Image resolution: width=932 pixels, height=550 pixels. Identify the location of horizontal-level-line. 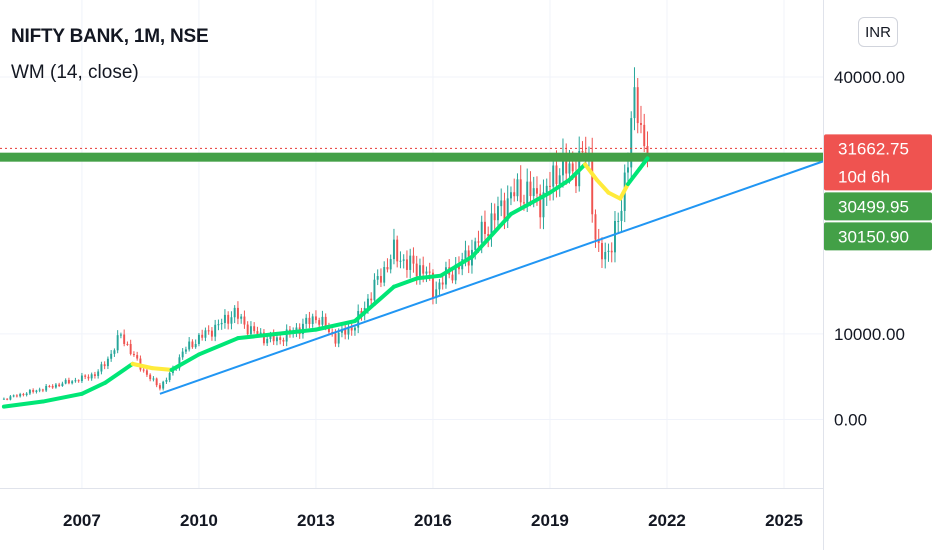
(411, 157).